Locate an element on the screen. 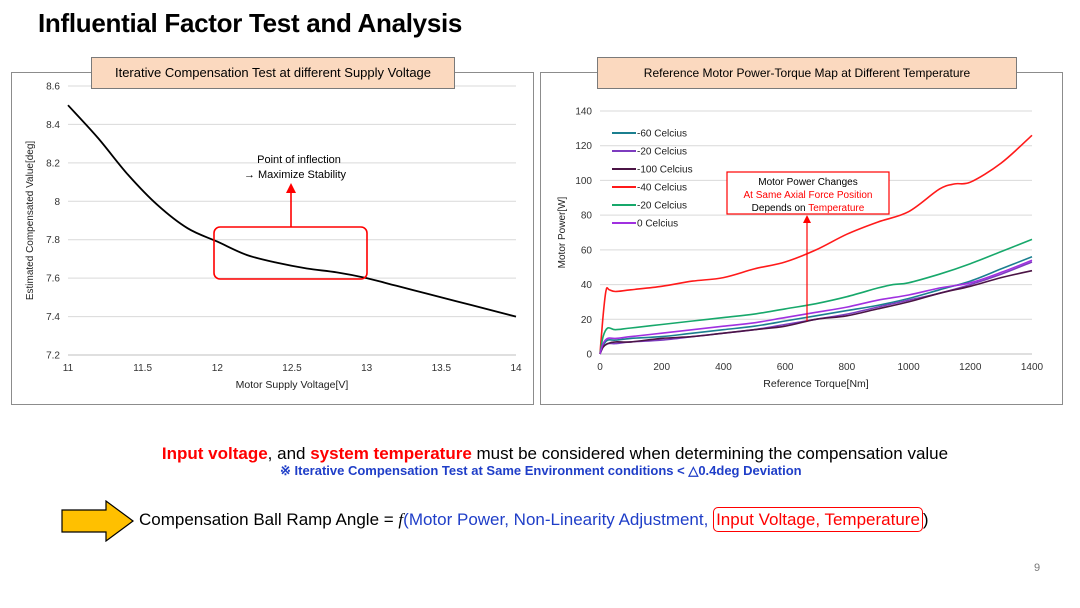  legend-entry-2: -100 Celcius is located at coordinates (665, 170).